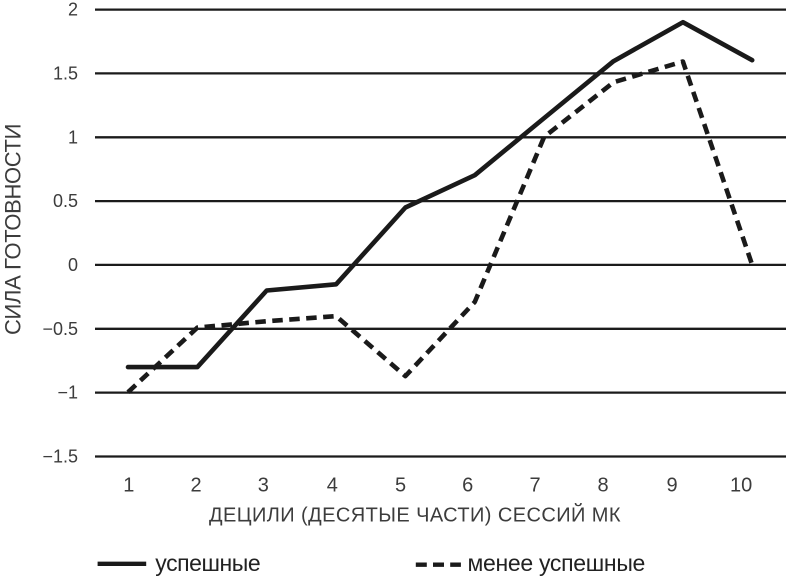  Describe the element at coordinates (65, 73) in the screenshot. I see `svg-text: 1.5` at that location.